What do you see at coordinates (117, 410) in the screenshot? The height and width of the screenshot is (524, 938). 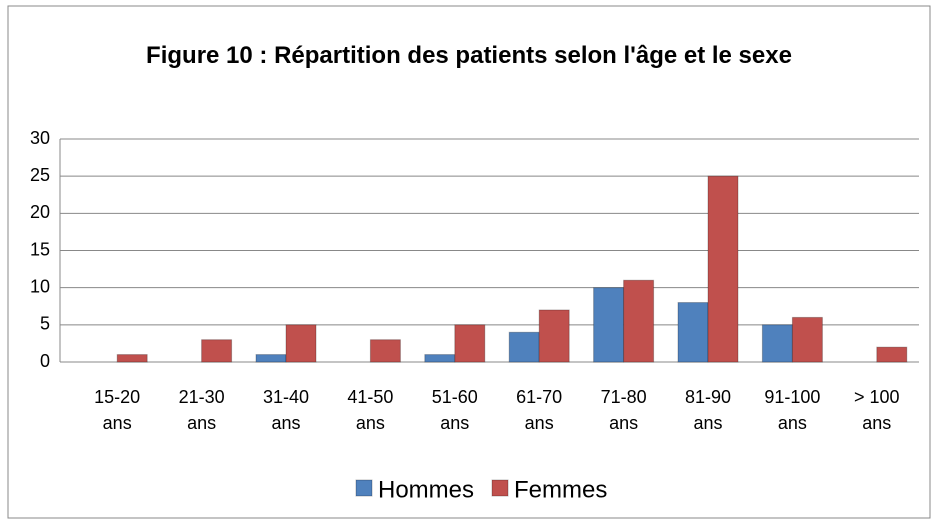 I see `x-tick-label: 15-20 ans` at bounding box center [117, 410].